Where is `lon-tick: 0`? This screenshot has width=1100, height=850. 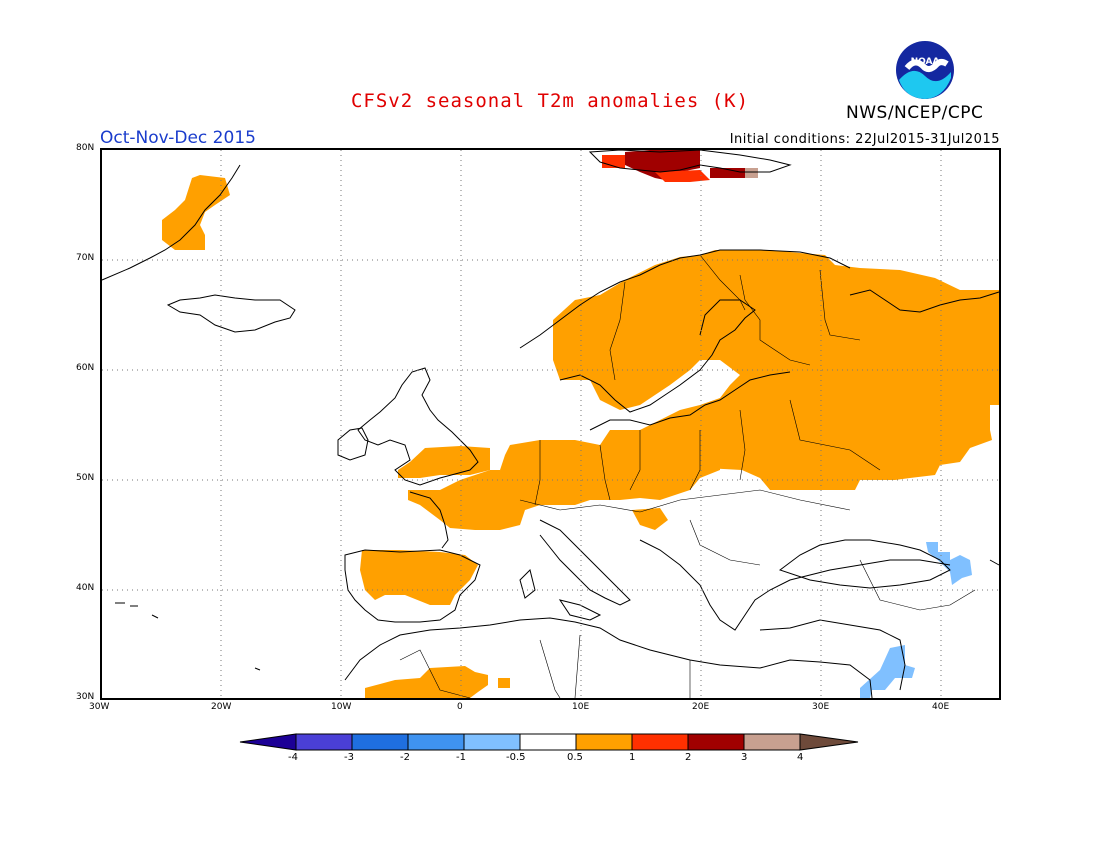
lon-tick: 0 is located at coordinates (460, 707).